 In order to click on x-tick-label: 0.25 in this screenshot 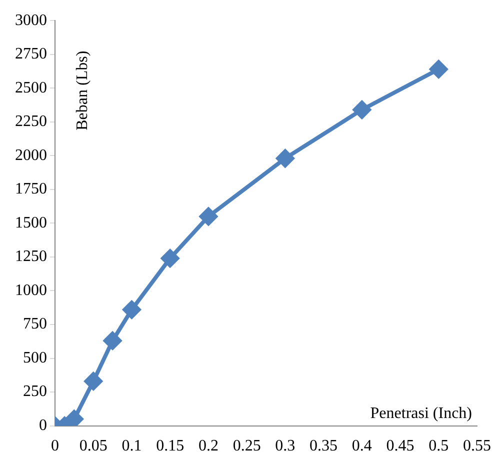, I will do `click(246, 446)`.